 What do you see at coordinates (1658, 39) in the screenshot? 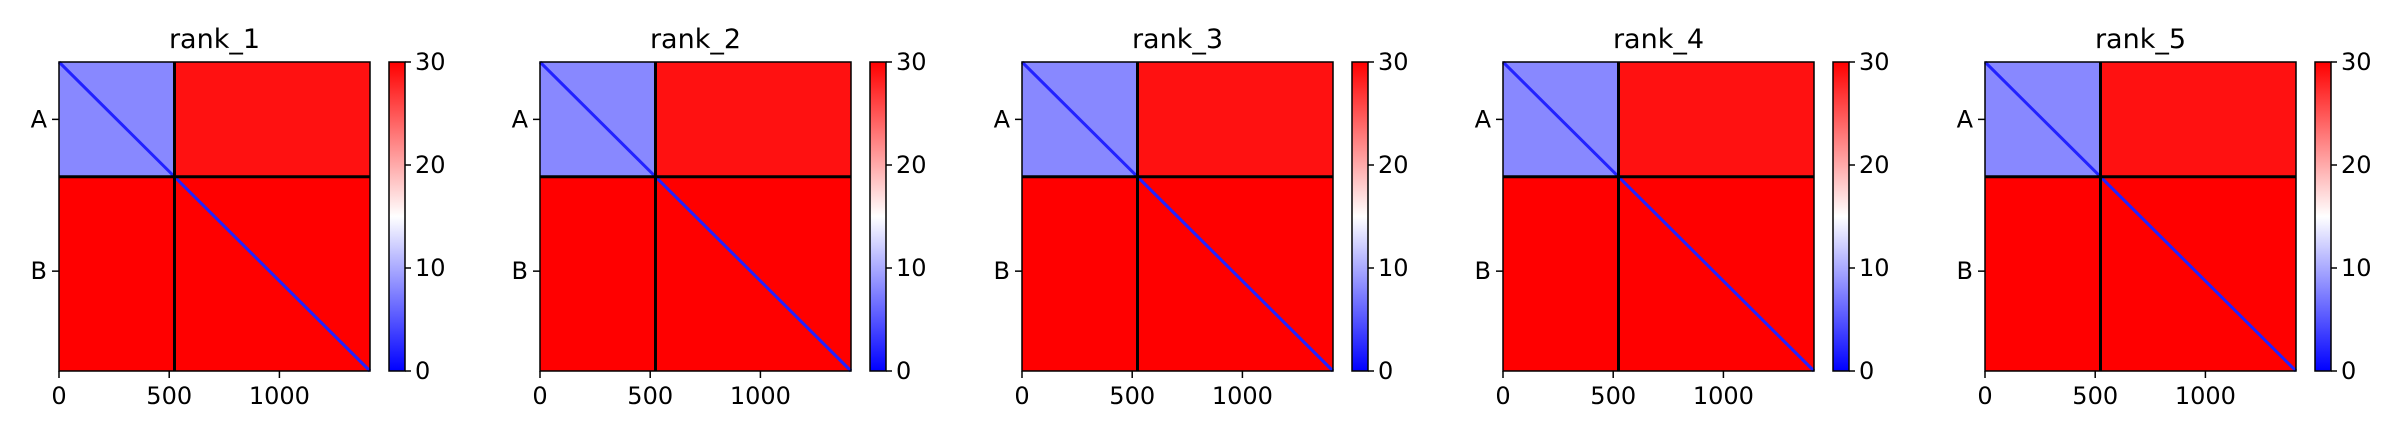
I see `panel-title: rank_4` at bounding box center [1658, 39].